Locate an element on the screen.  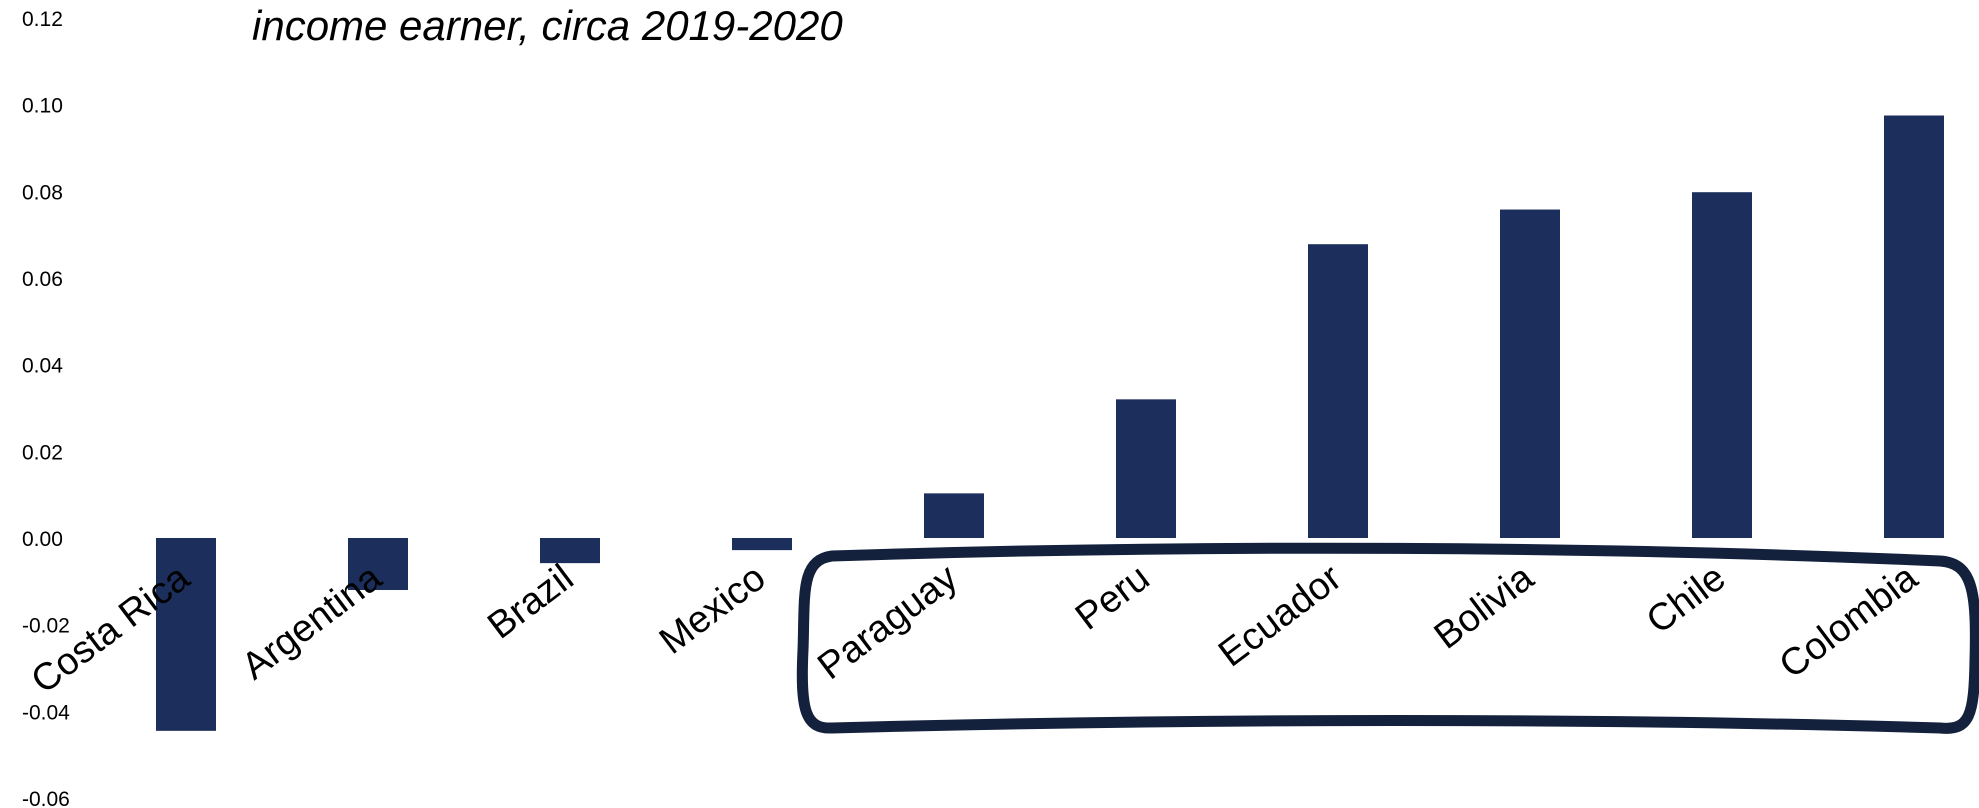
x-tick-label: Mexico is located at coordinates (712, 610).